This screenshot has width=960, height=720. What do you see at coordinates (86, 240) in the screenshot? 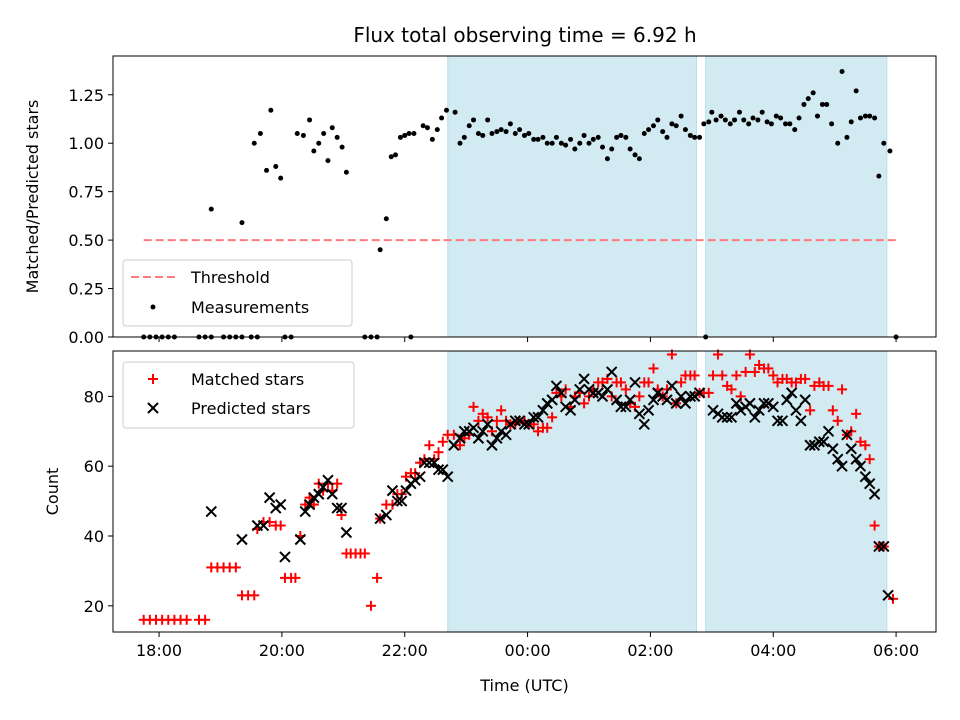
I see `ratio-ytick-label: 0.50` at bounding box center [86, 240].